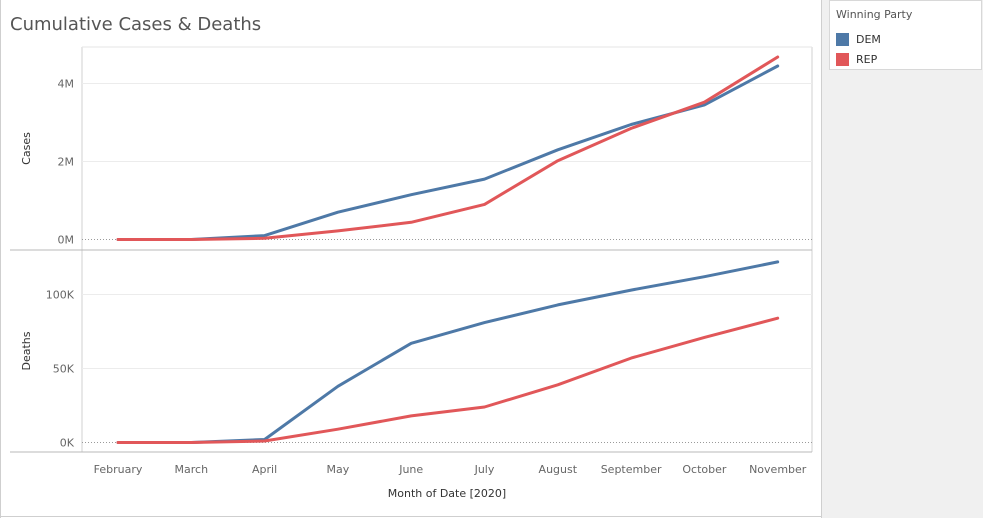 This screenshot has width=983, height=518. Describe the element at coordinates (26, 350) in the screenshot. I see `y-axis-title-deaths: Deaths` at that location.